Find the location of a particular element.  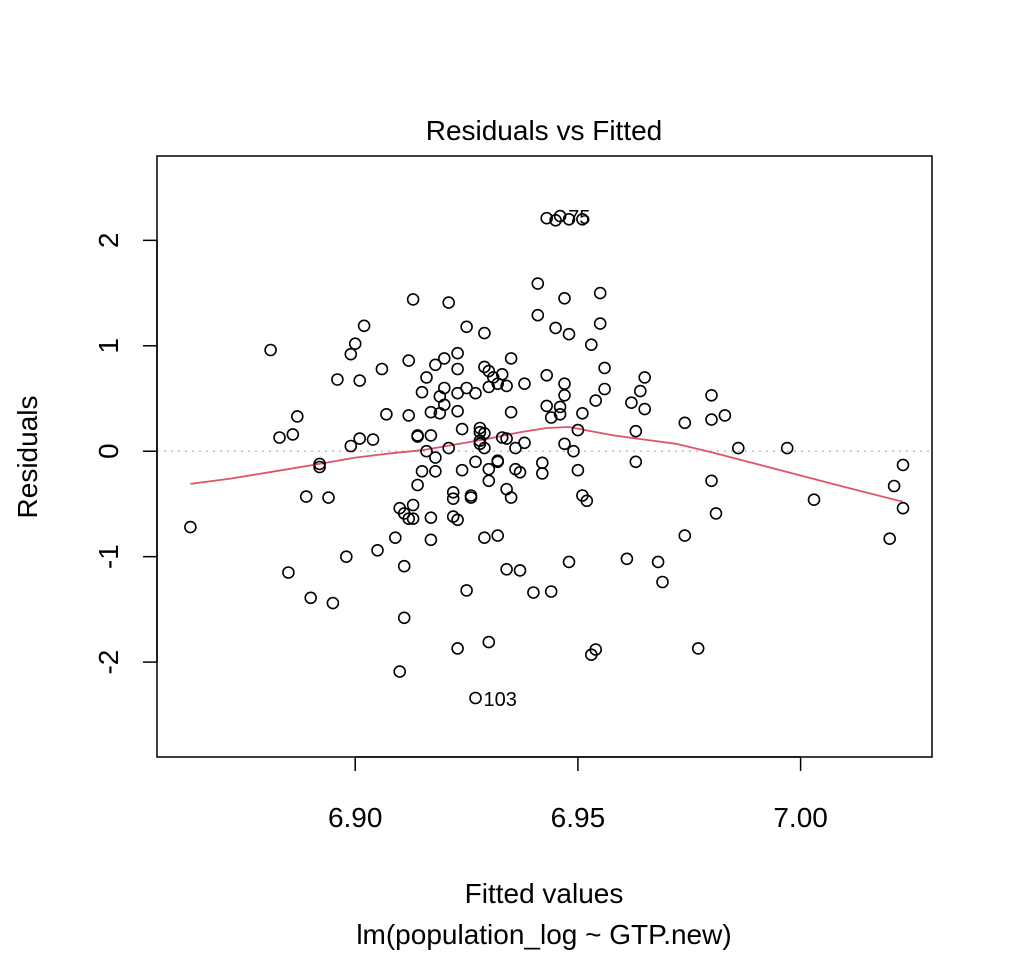

x-axis-label: Fitted values is located at coordinates (544, 893).